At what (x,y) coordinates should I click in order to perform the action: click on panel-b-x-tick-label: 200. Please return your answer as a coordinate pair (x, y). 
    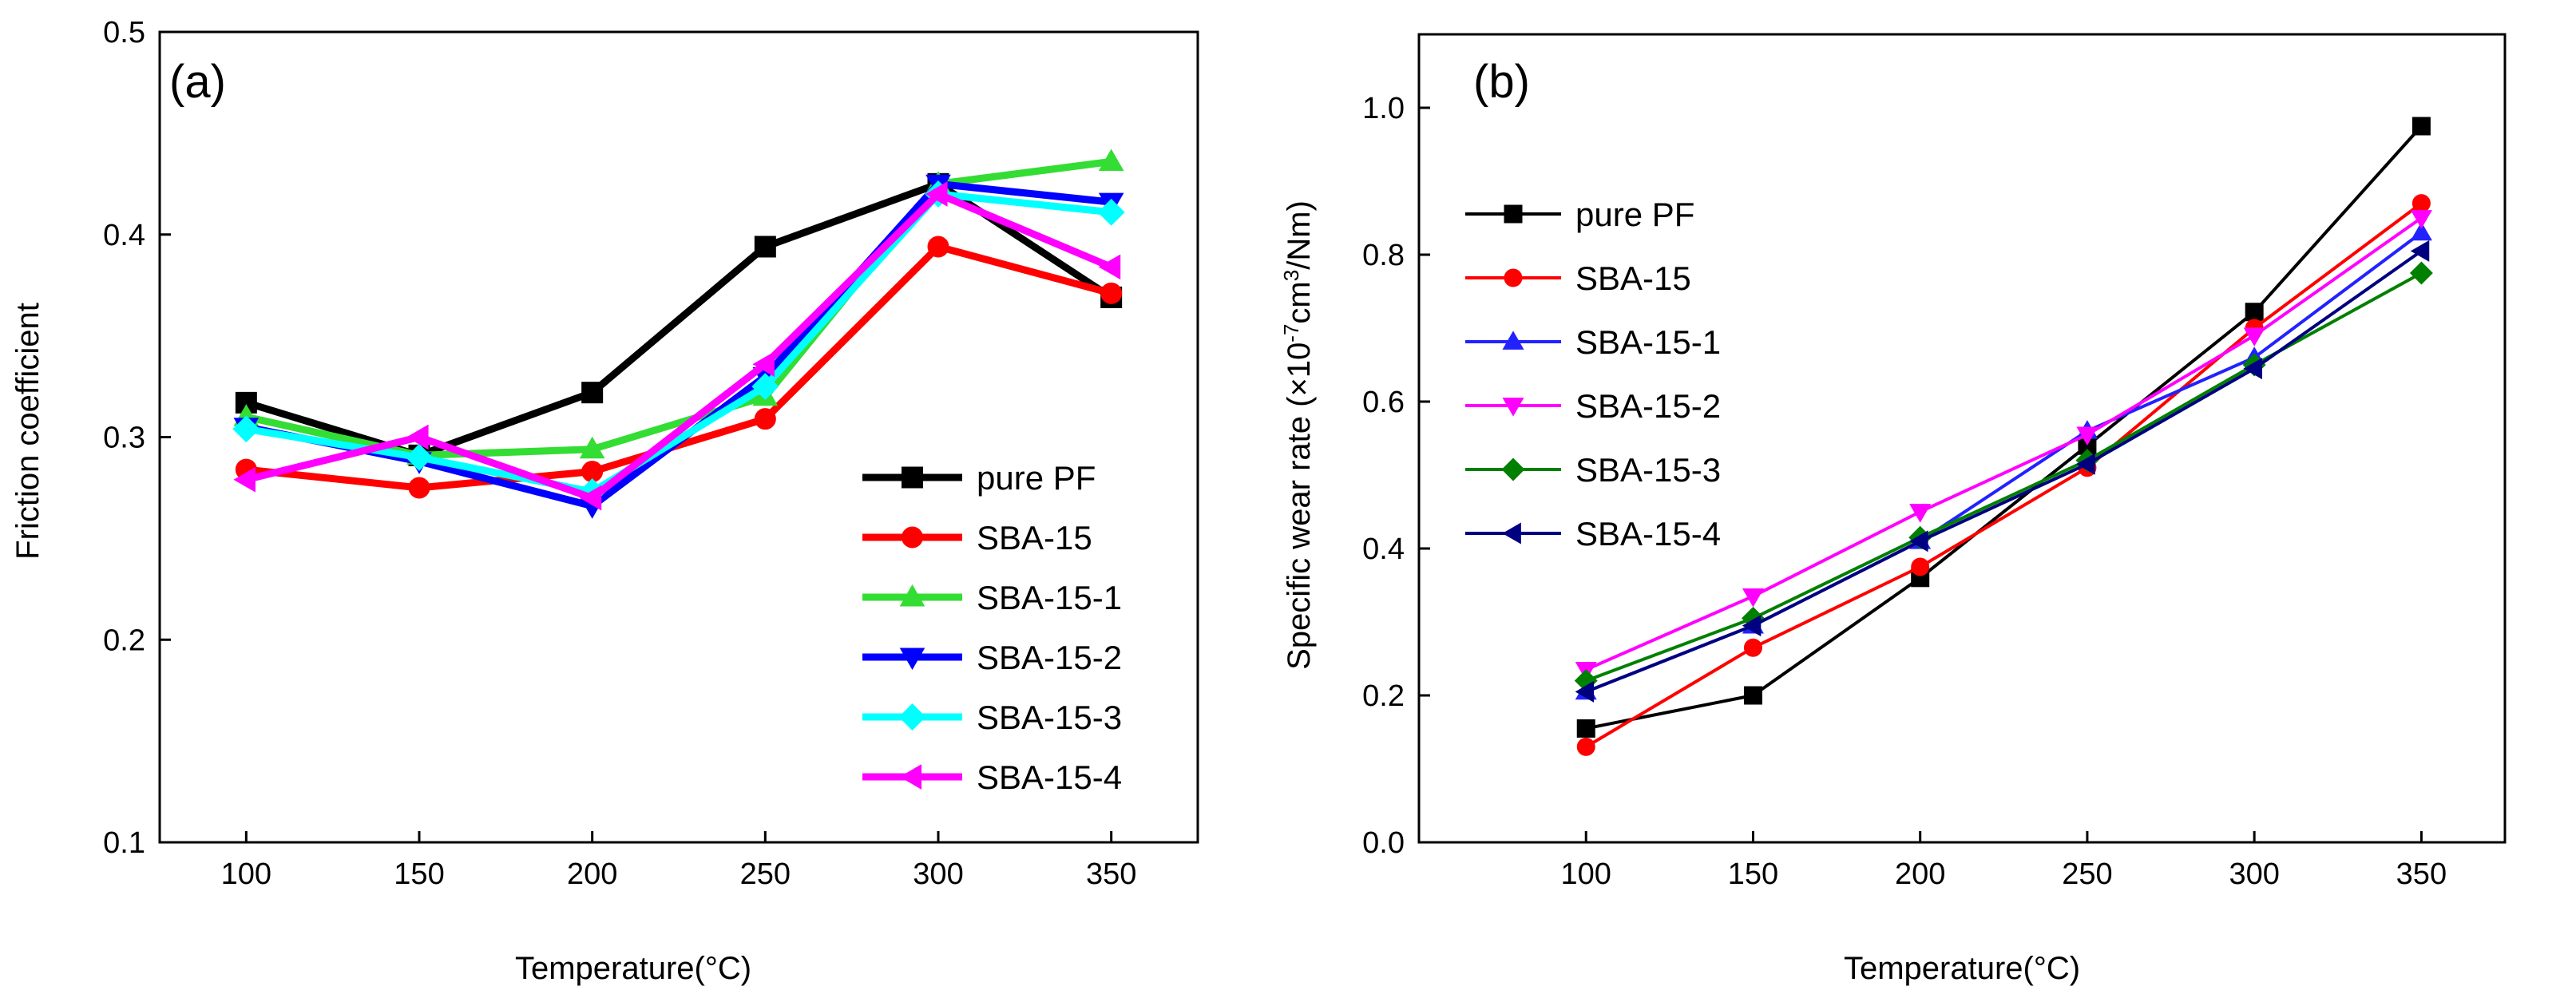
    Looking at the image, I should click on (1920, 874).